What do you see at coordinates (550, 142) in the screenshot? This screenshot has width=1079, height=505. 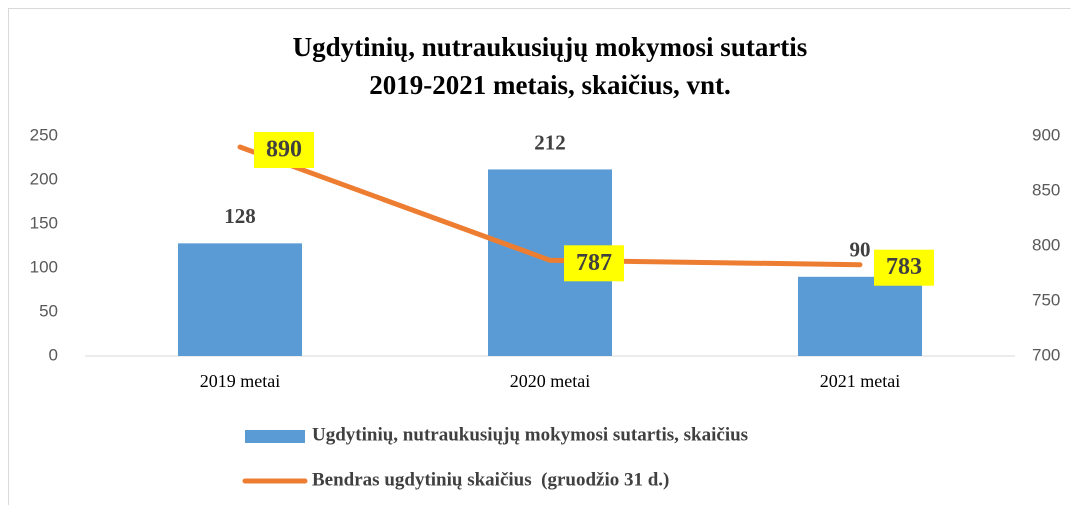 I see `data-label: 212` at bounding box center [550, 142].